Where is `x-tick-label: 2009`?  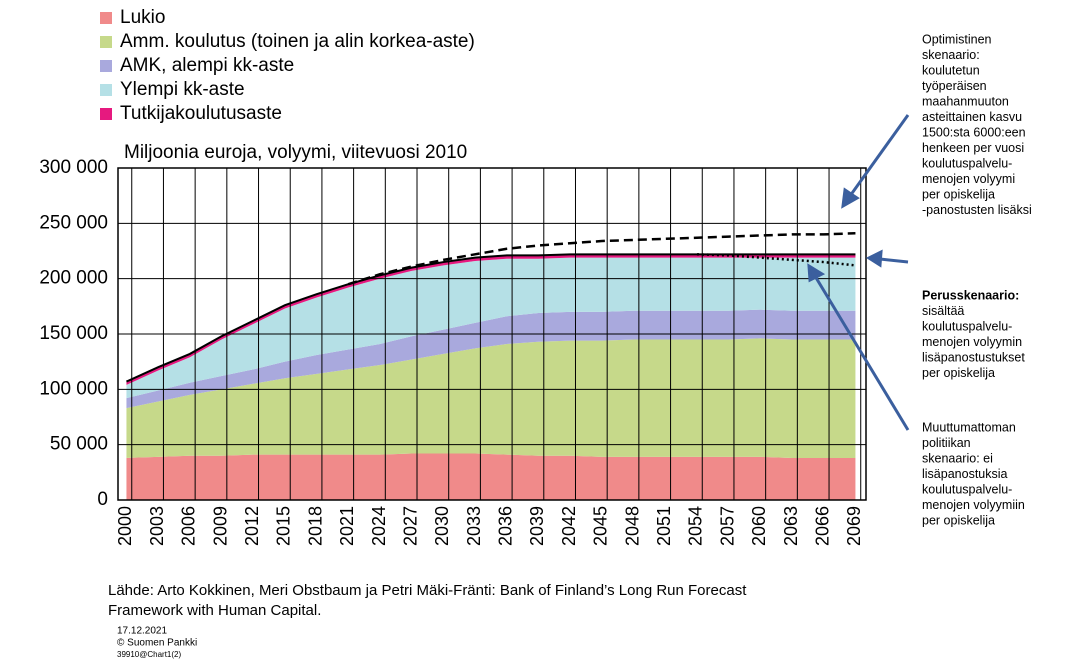 x-tick-label: 2009 is located at coordinates (220, 526).